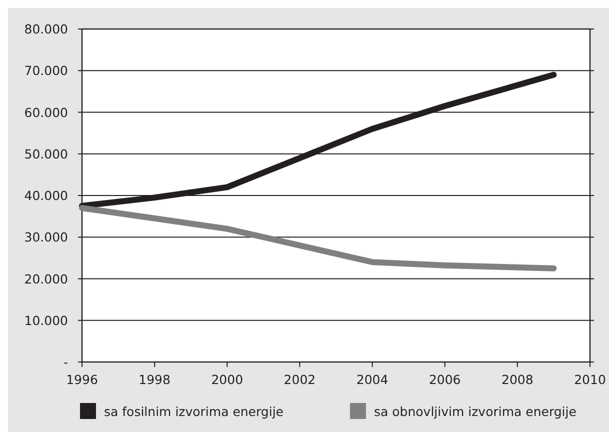 The height and width of the screenshot is (432, 609). I want to click on y-tick-label: 10.000, so click(46, 320).